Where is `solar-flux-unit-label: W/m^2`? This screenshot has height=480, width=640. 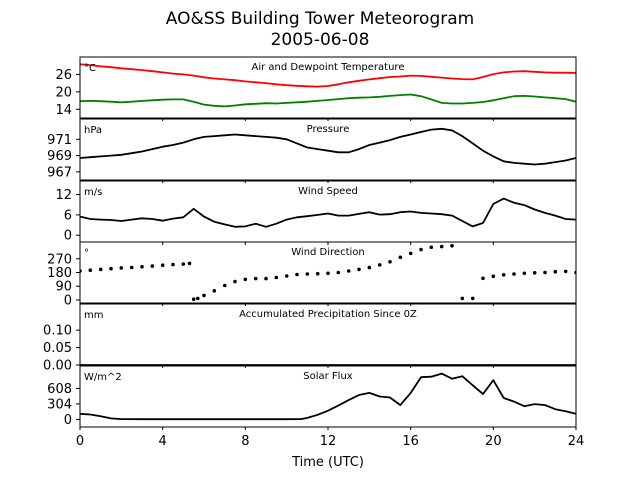 solar-flux-unit-label: W/m^2 is located at coordinates (103, 377).